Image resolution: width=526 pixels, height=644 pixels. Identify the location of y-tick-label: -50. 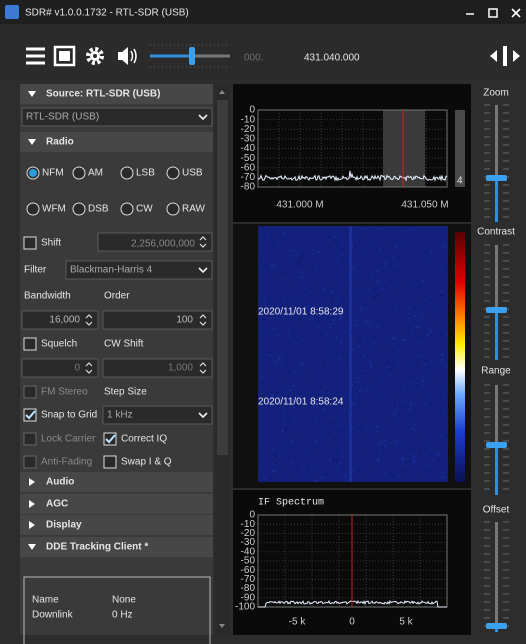
(248, 561).